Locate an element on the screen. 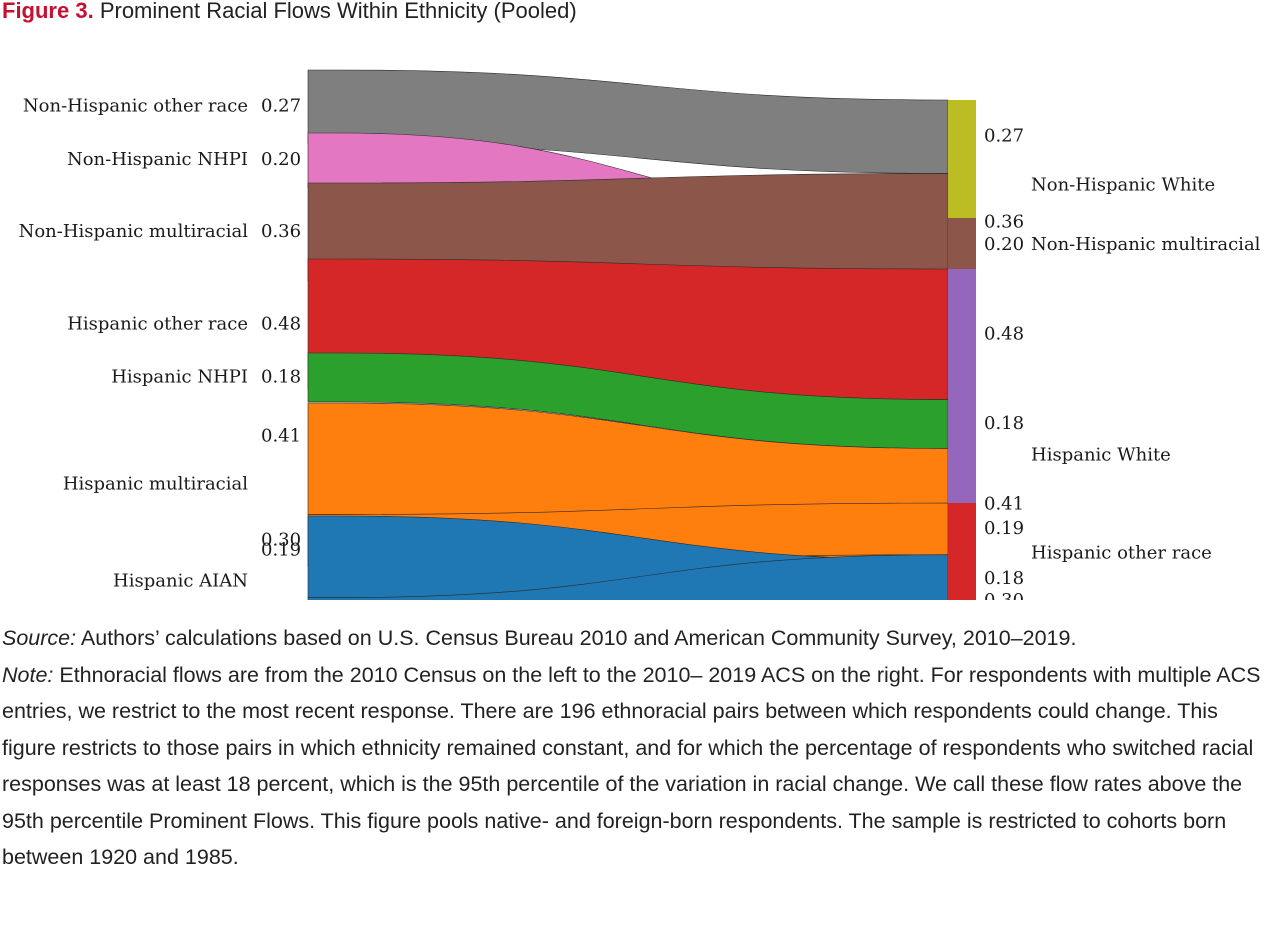 This screenshot has height=948, width=1280. target-value-non-hispanic-white-1: 0.27 is located at coordinates (1004, 136).